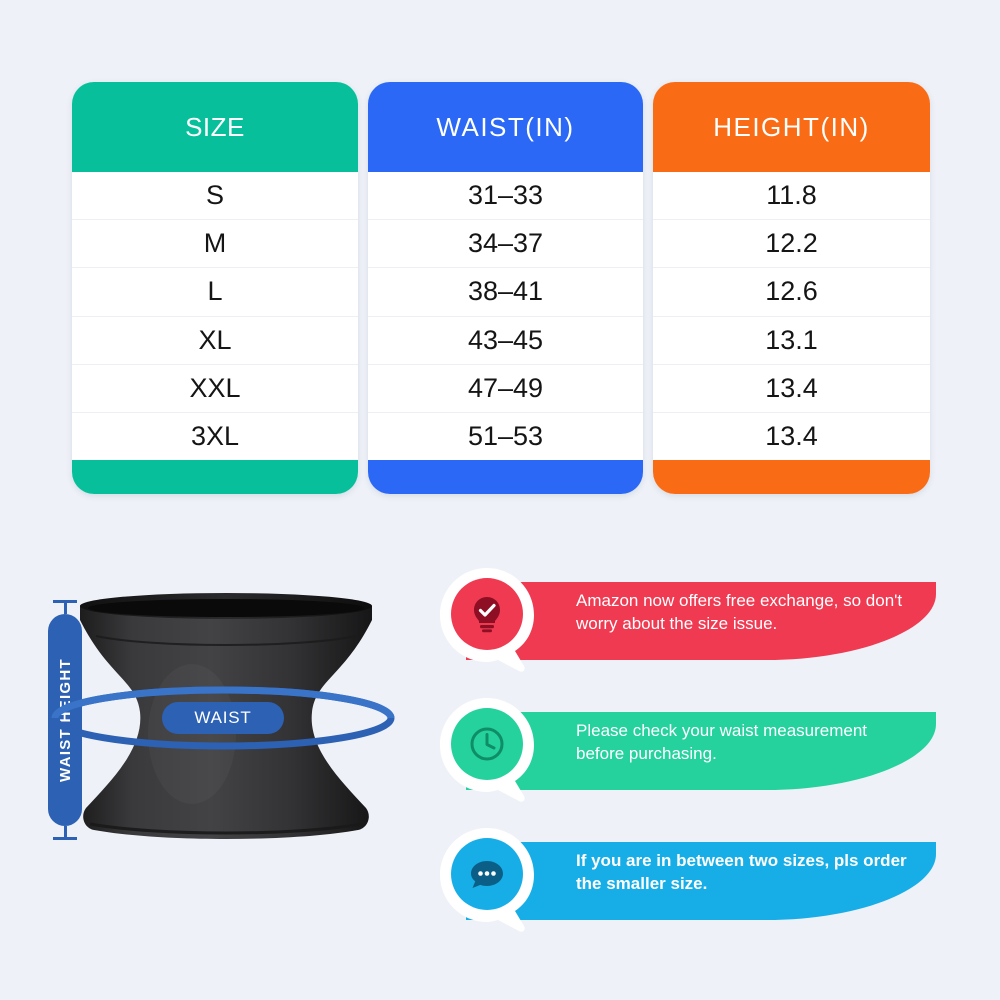 The width and height of the screenshot is (1000, 1000). What do you see at coordinates (215, 292) in the screenshot?
I see `table-cell-size: L` at bounding box center [215, 292].